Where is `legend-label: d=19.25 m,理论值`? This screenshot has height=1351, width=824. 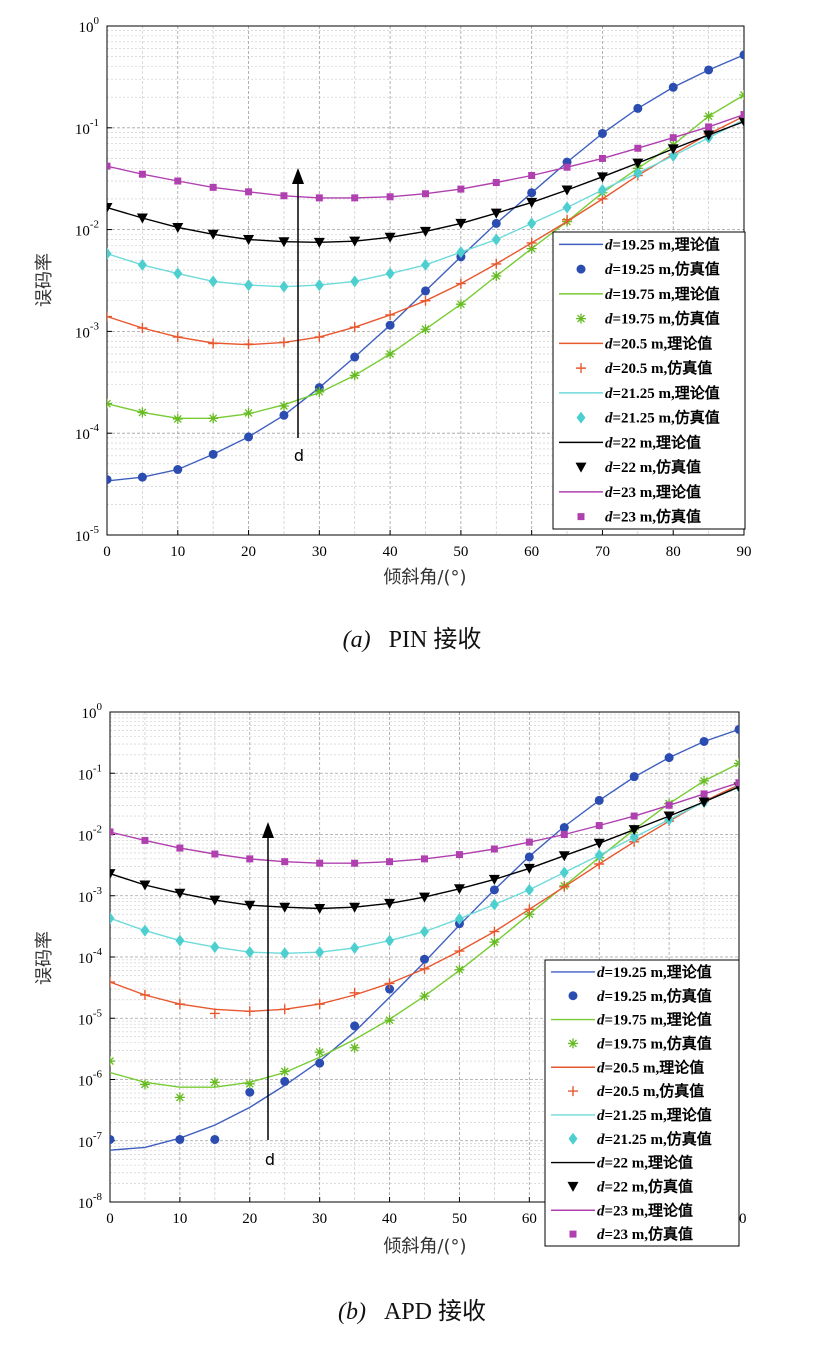 legend-label: d=19.25 m,理论值 is located at coordinates (654, 972).